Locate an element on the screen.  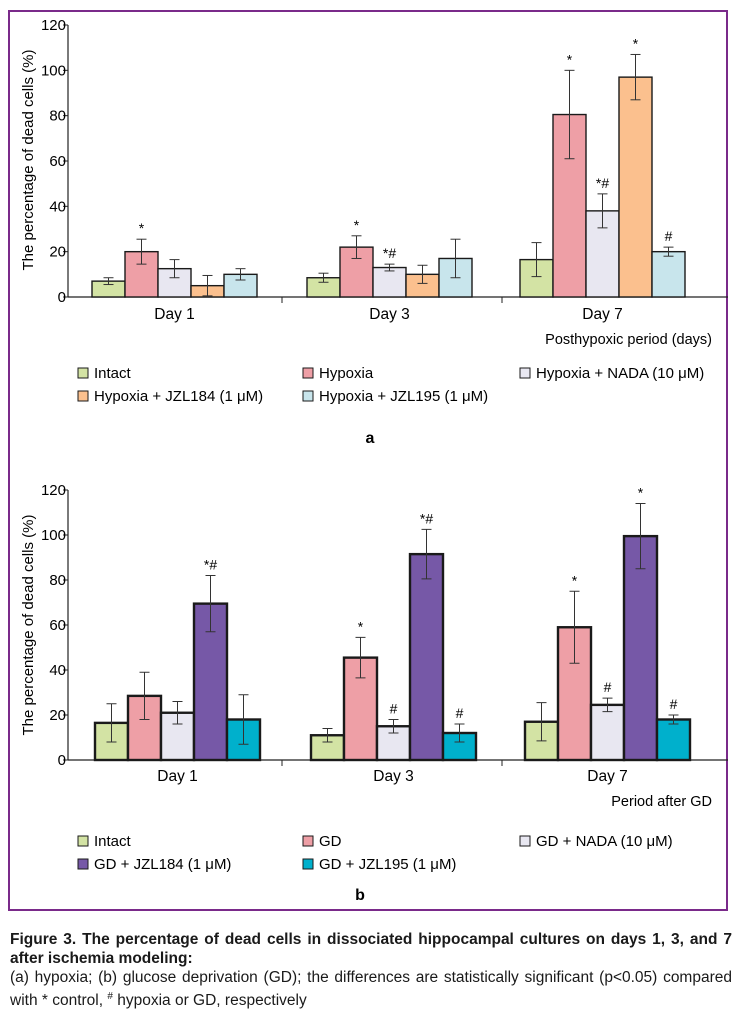
caption-text-2: hypoxia or GD, respectively is located at coordinates (209, 1001).